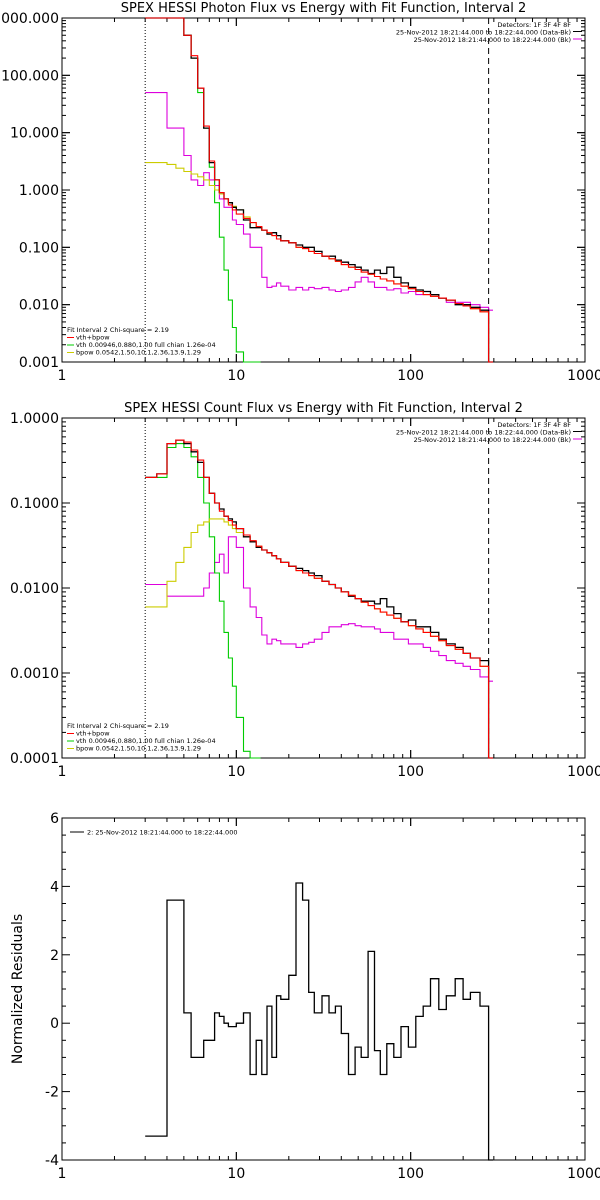 Image resolution: width=600 pixels, height=1200 pixels. What do you see at coordinates (54, 887) in the screenshot?
I see `y-tick-label: 4` at bounding box center [54, 887].